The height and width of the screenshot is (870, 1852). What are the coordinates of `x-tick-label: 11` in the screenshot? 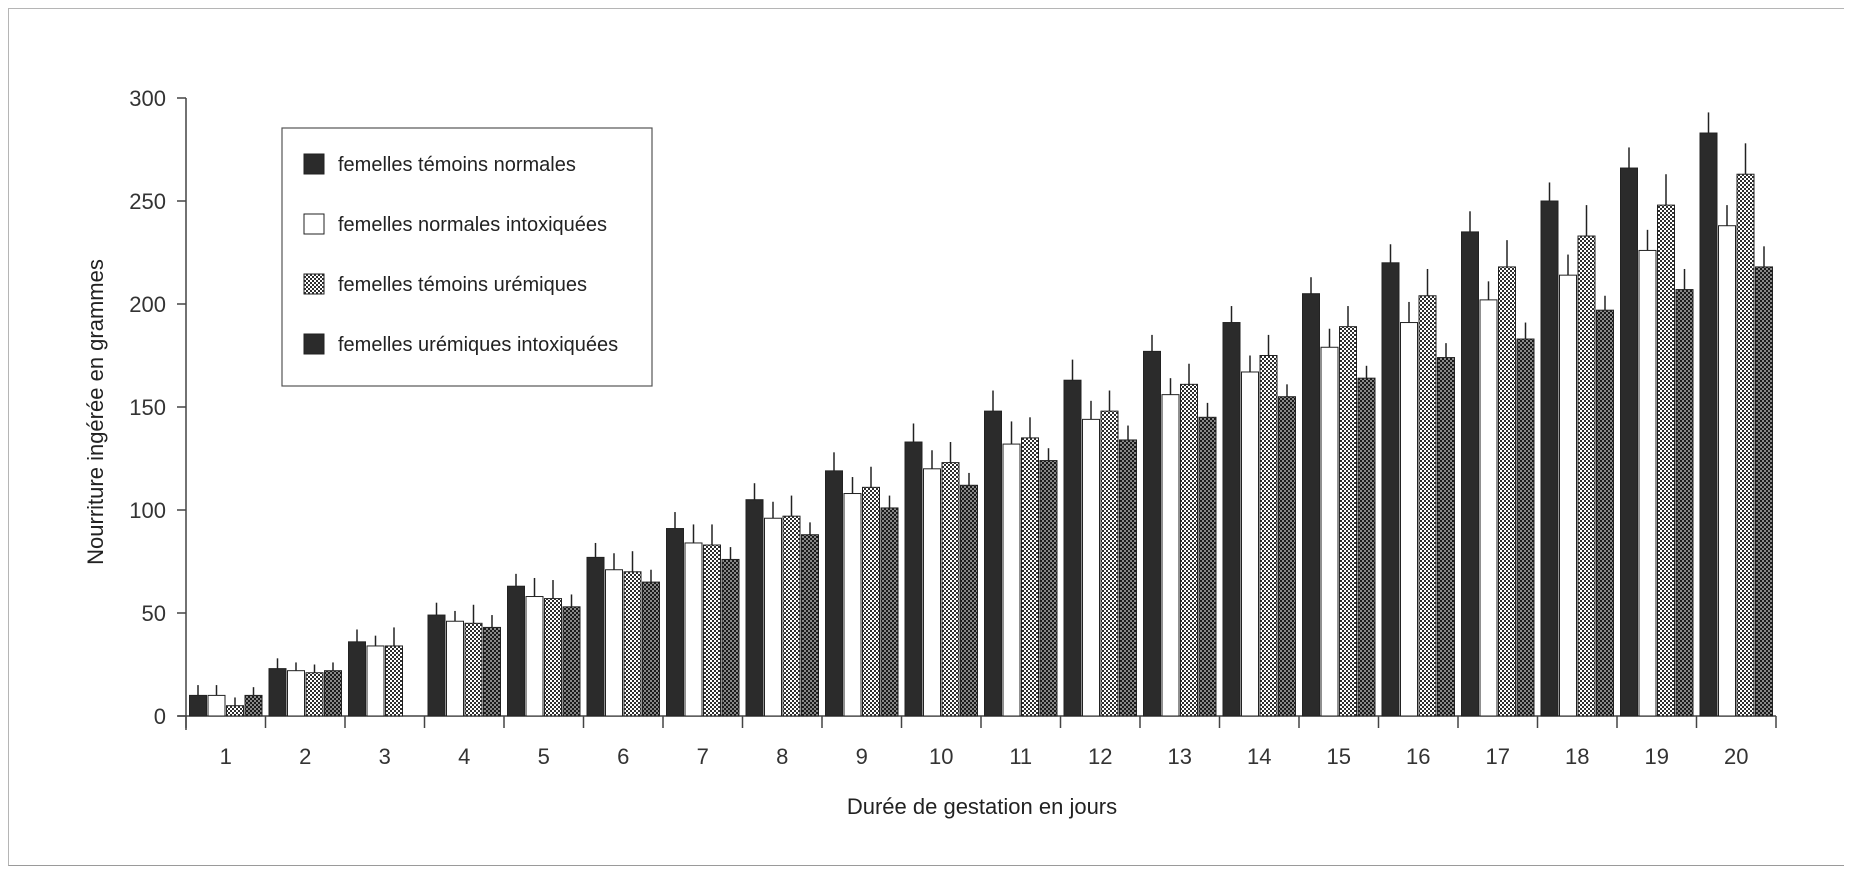 It's located at (1020, 756).